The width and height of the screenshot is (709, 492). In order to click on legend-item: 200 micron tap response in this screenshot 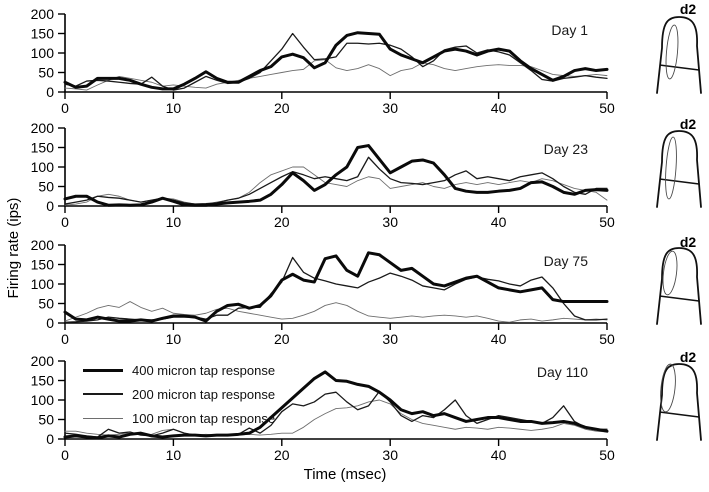, I will do `click(179, 394)`.